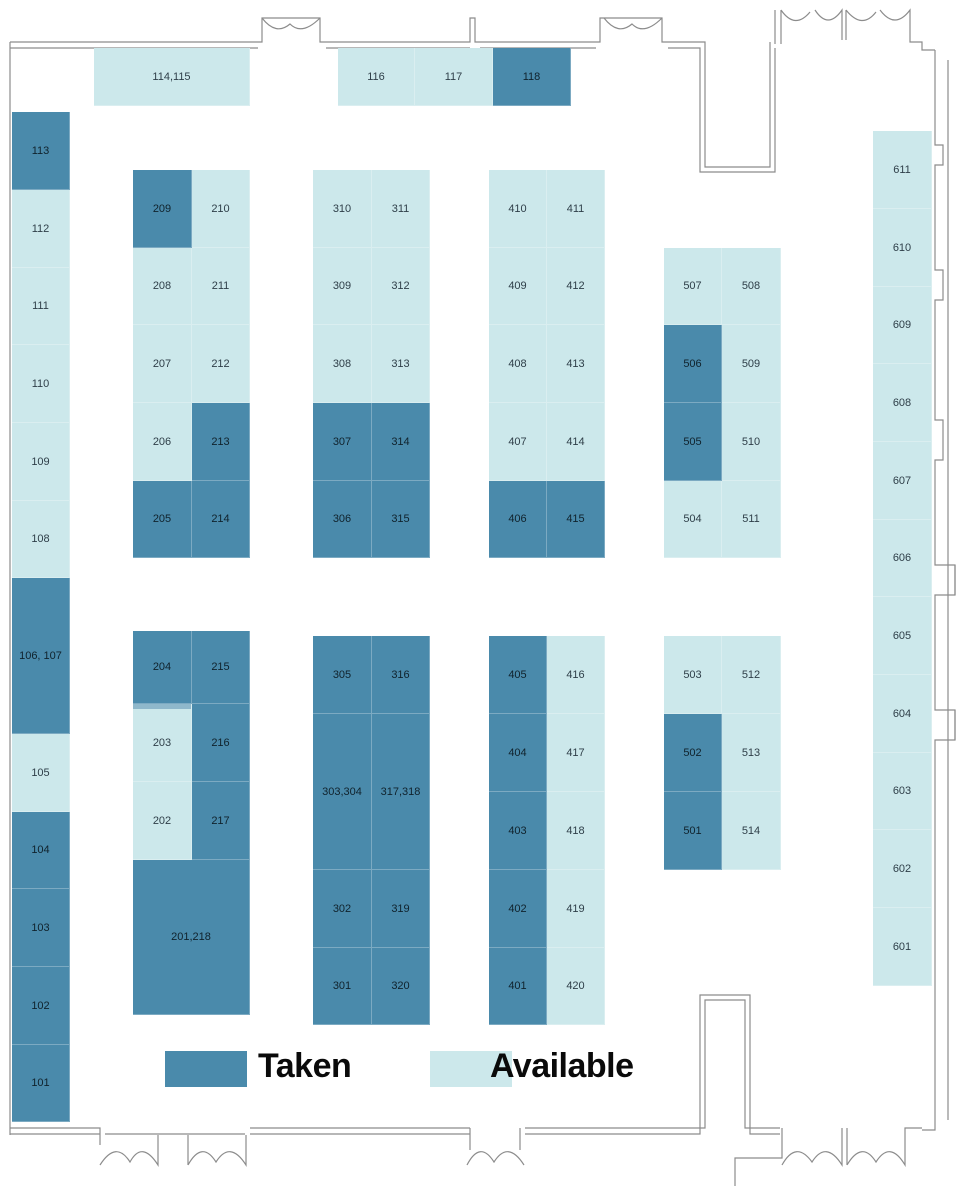 The height and width of the screenshot is (1186, 961). Describe the element at coordinates (162, 667) in the screenshot. I see `booth-204: 204` at that location.